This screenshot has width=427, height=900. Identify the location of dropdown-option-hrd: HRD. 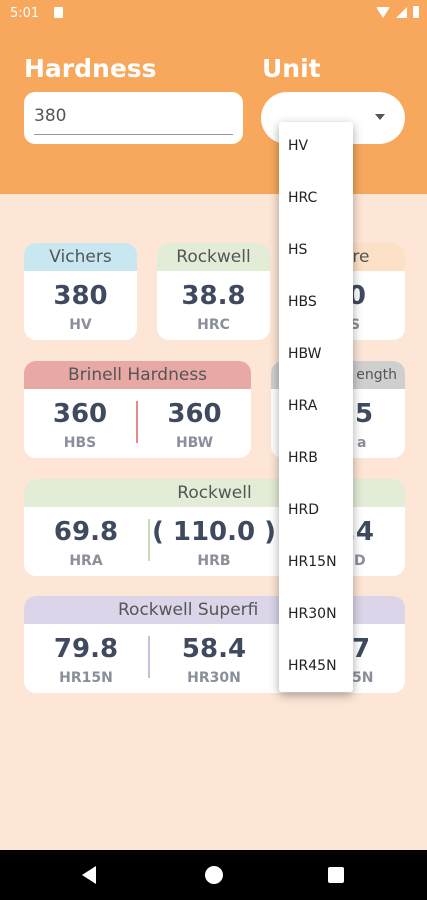
(304, 510).